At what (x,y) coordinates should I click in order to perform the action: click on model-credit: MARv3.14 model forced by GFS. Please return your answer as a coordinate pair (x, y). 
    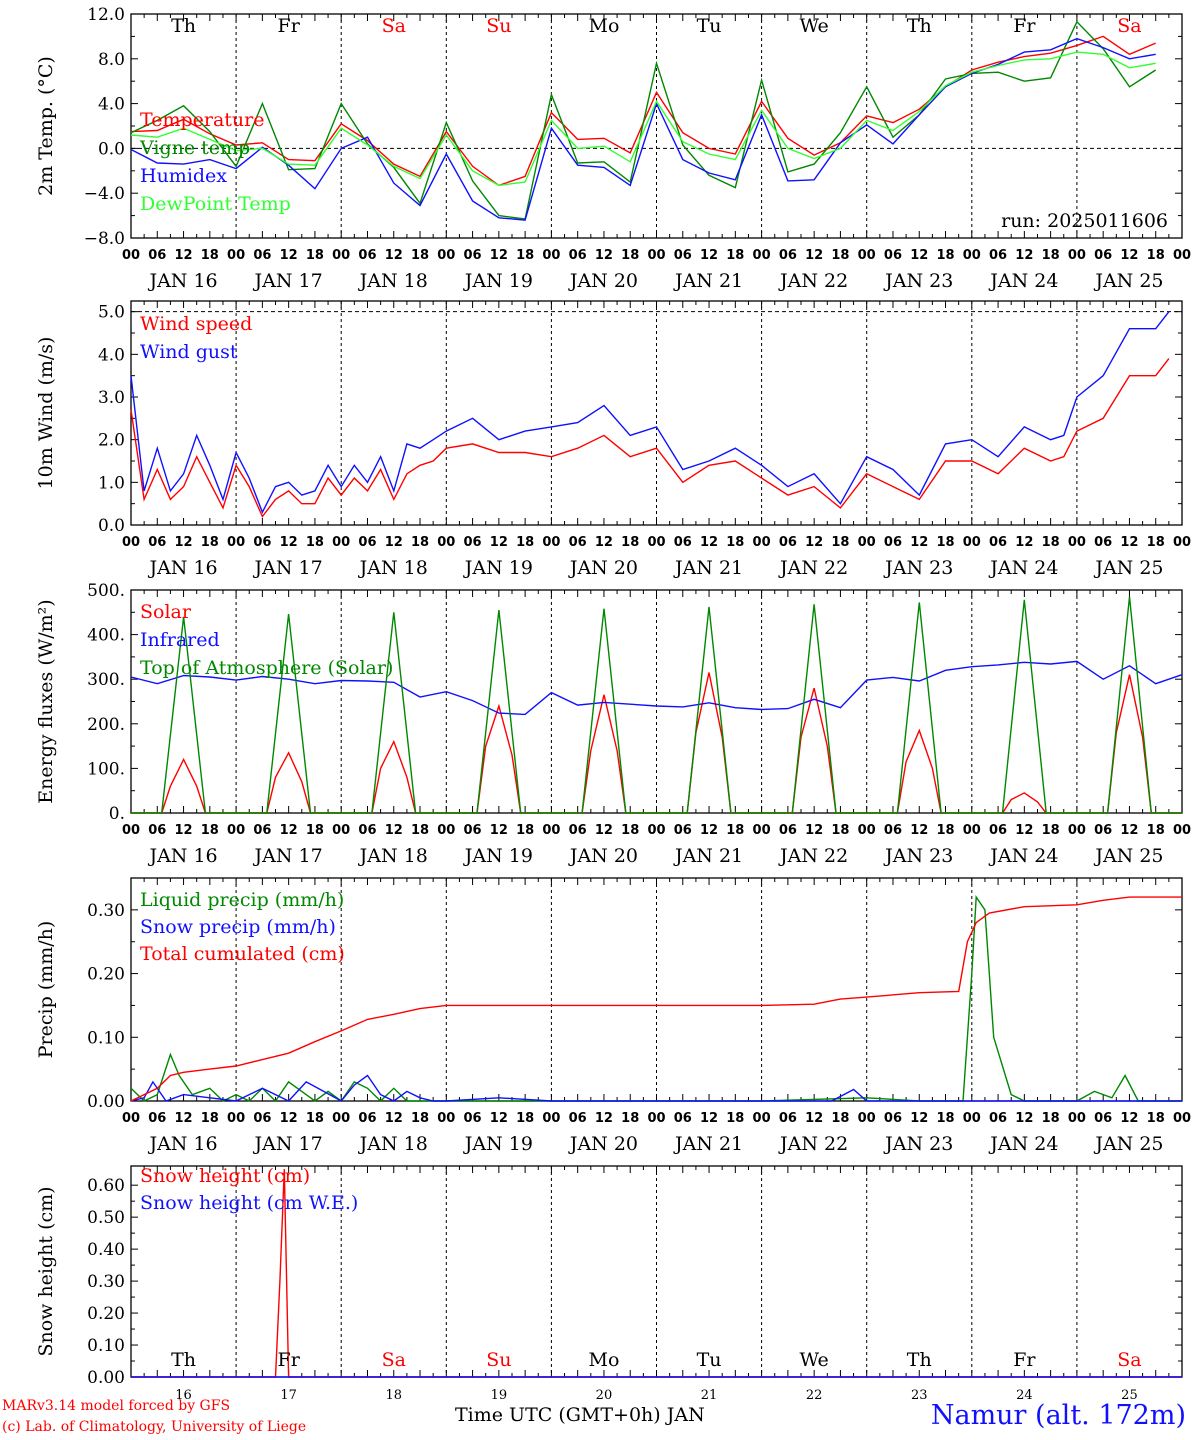
    Looking at the image, I should click on (116, 1406).